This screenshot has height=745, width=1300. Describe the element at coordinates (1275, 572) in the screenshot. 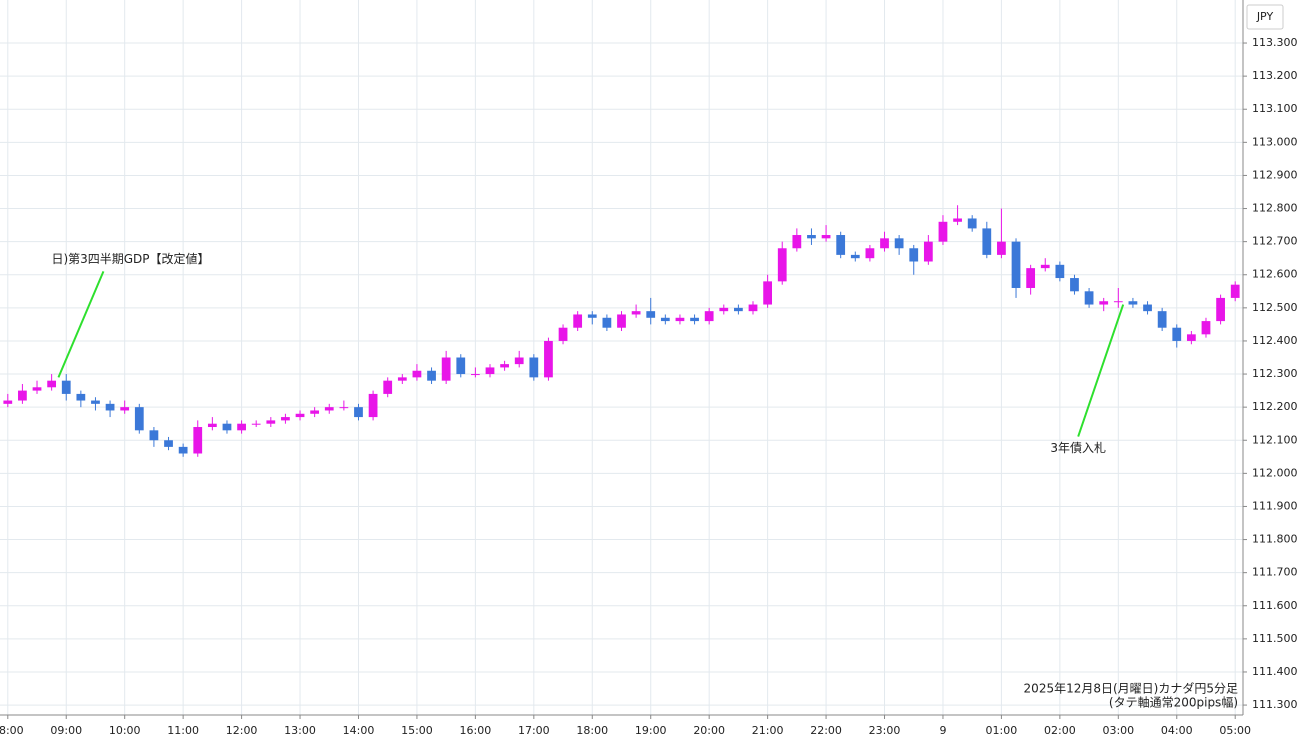

I see `y-tick-label: 111.700` at that location.